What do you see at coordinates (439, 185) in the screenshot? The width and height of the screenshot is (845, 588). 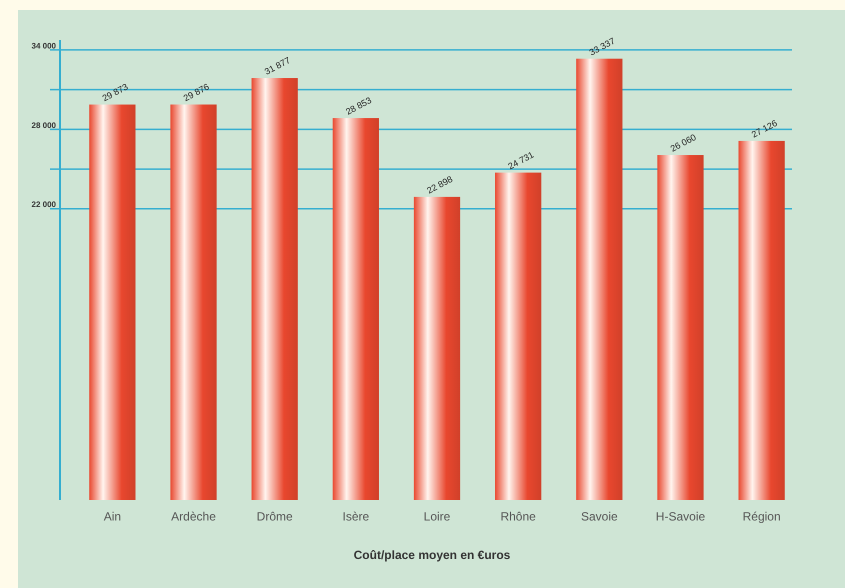 I see `data-label: 22 898` at bounding box center [439, 185].